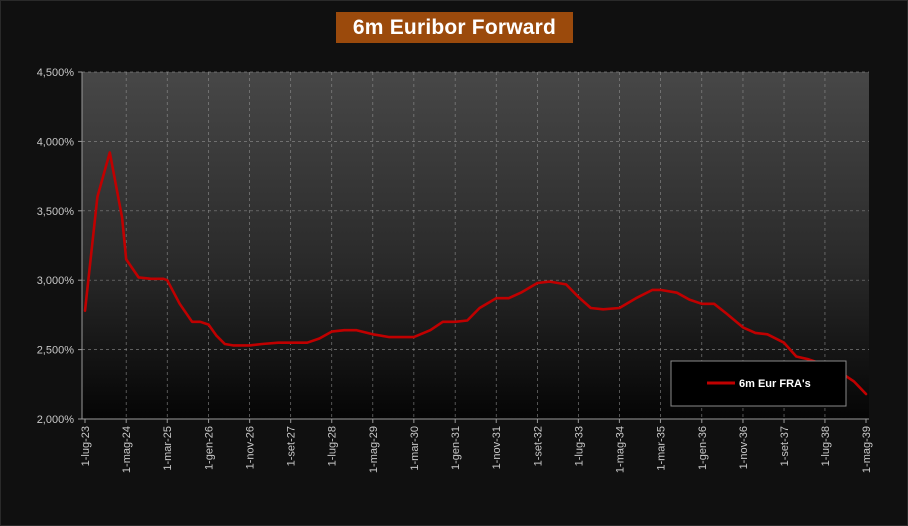 The height and width of the screenshot is (526, 908). What do you see at coordinates (168, 448) in the screenshot?
I see `x-tick-label: 1-mar-25` at bounding box center [168, 448].